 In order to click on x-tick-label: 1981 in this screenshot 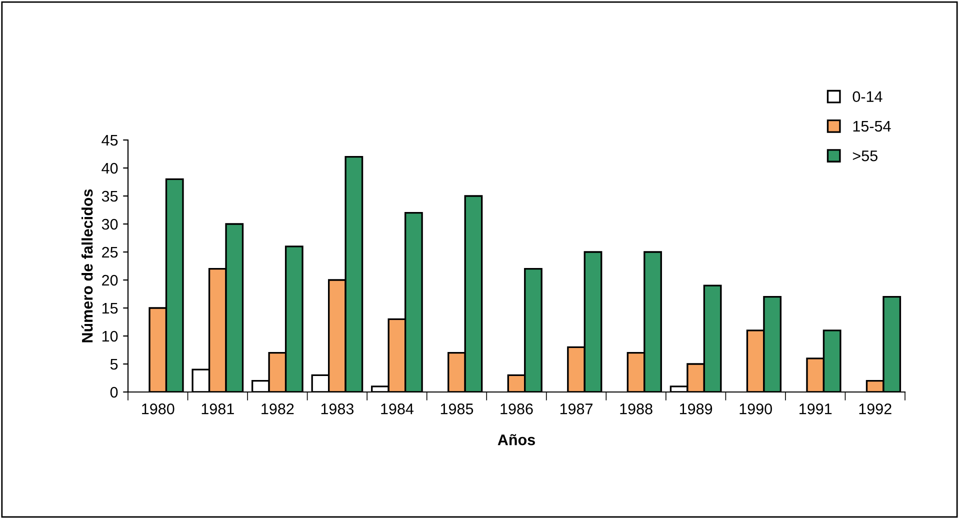, I will do `click(218, 409)`.